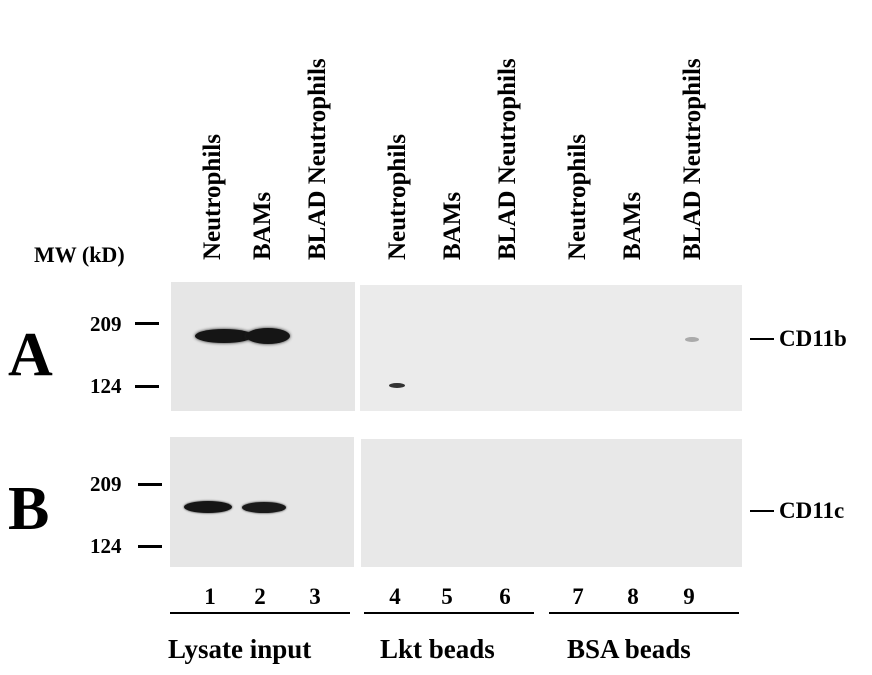 The image size is (872, 675). I want to click on blot-a-lysate, so click(263, 346).